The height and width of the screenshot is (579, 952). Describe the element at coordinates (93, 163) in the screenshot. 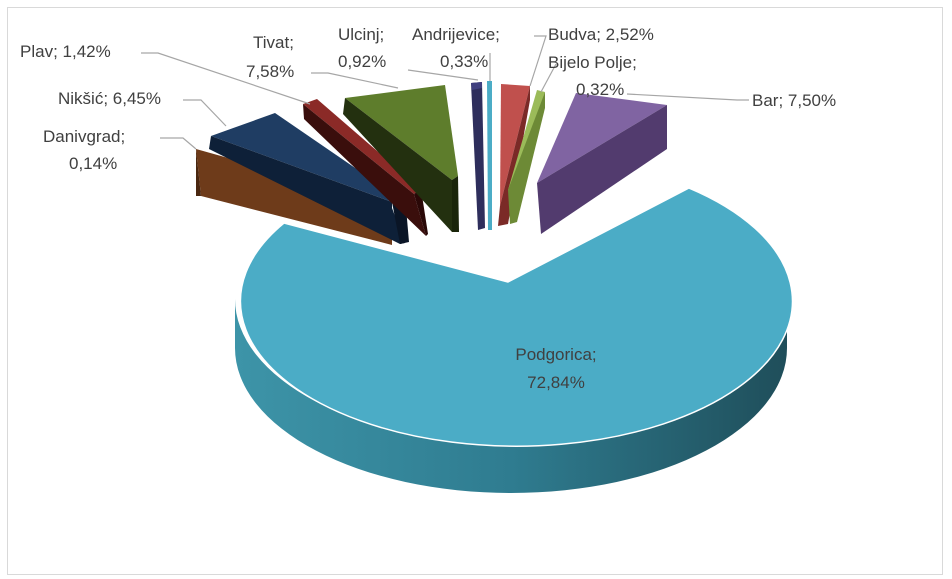

I see `label-danivgrad-value: 0,14%` at that location.